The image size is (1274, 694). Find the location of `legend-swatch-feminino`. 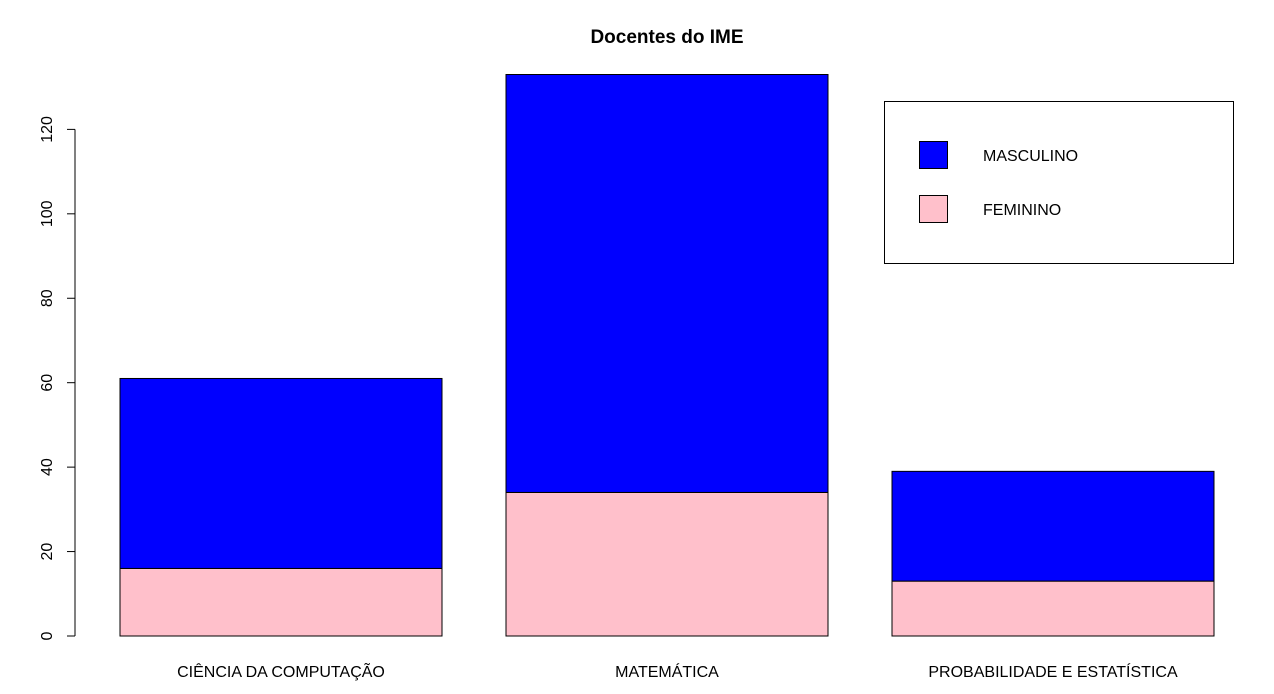

legend-swatch-feminino is located at coordinates (933, 209).